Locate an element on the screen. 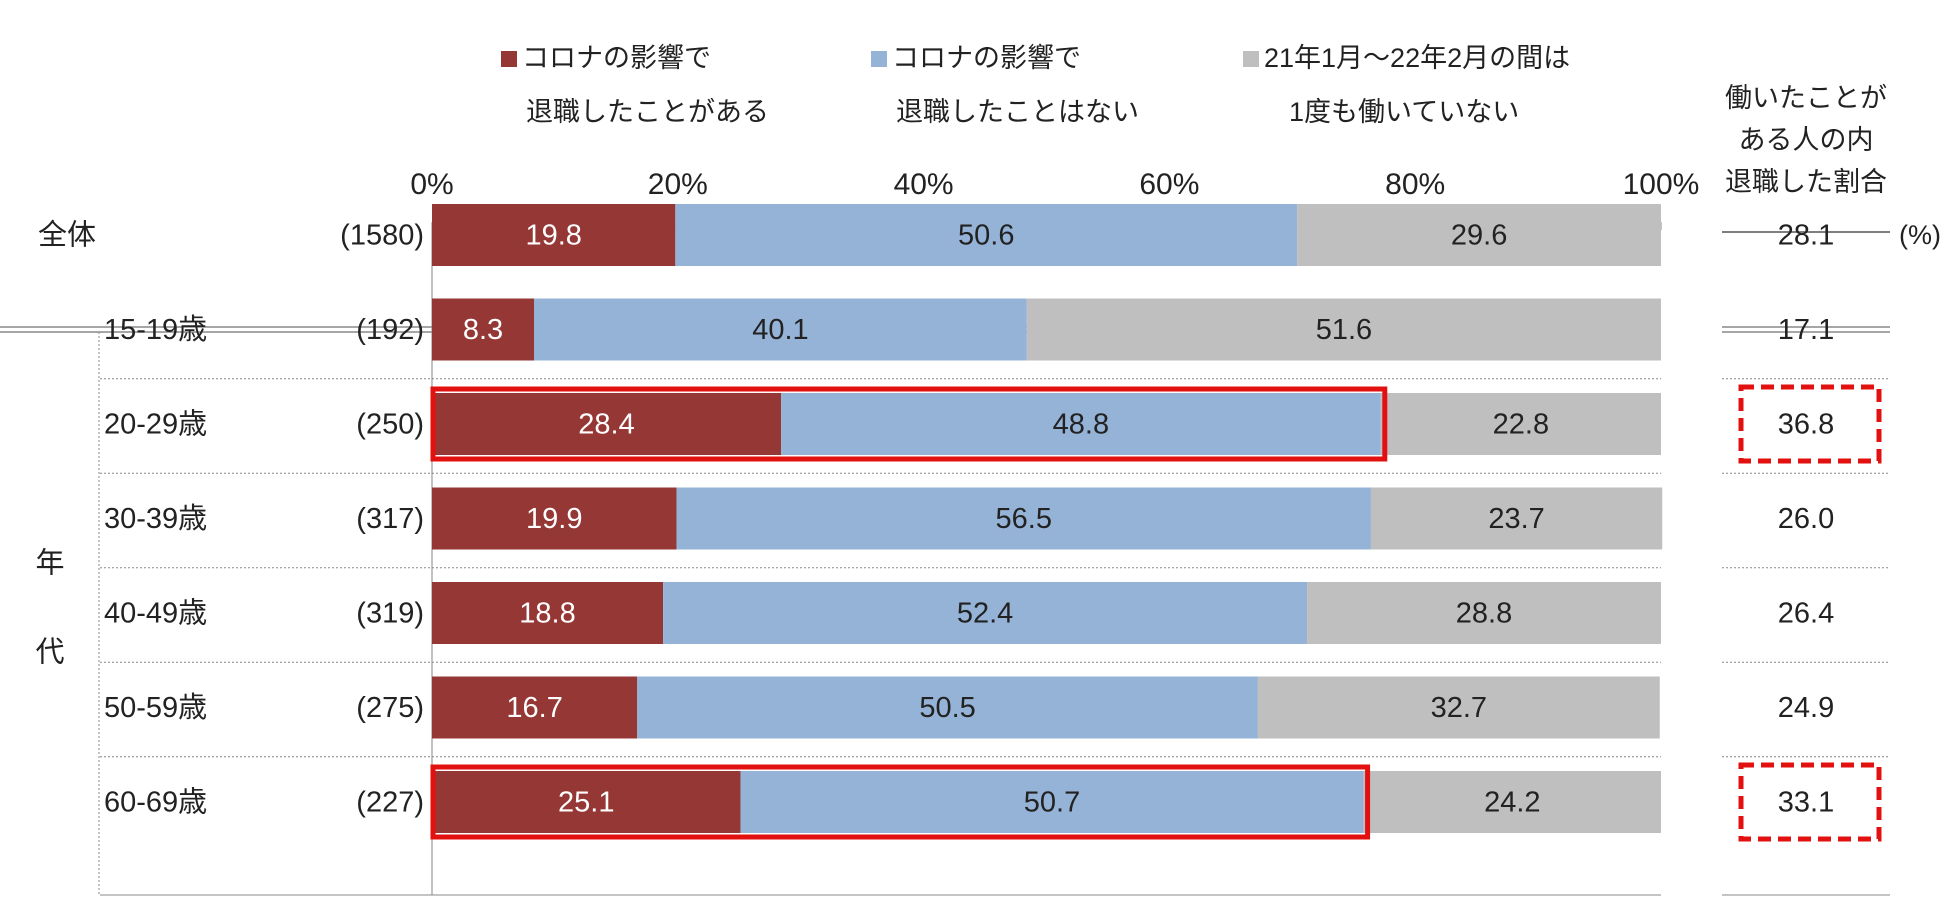 Image resolution: width=1950 pixels, height=914 pixels. data-label: 50.6 is located at coordinates (986, 236).